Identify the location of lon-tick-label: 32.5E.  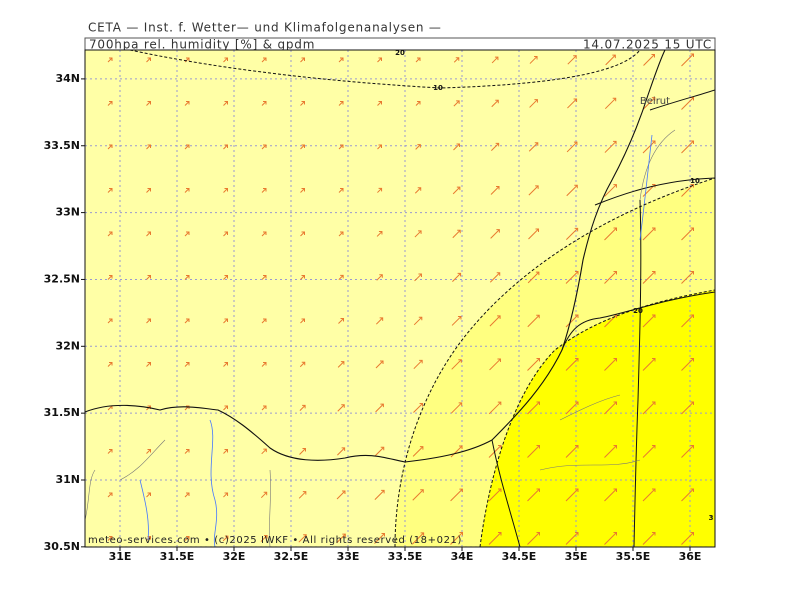
(291, 556).